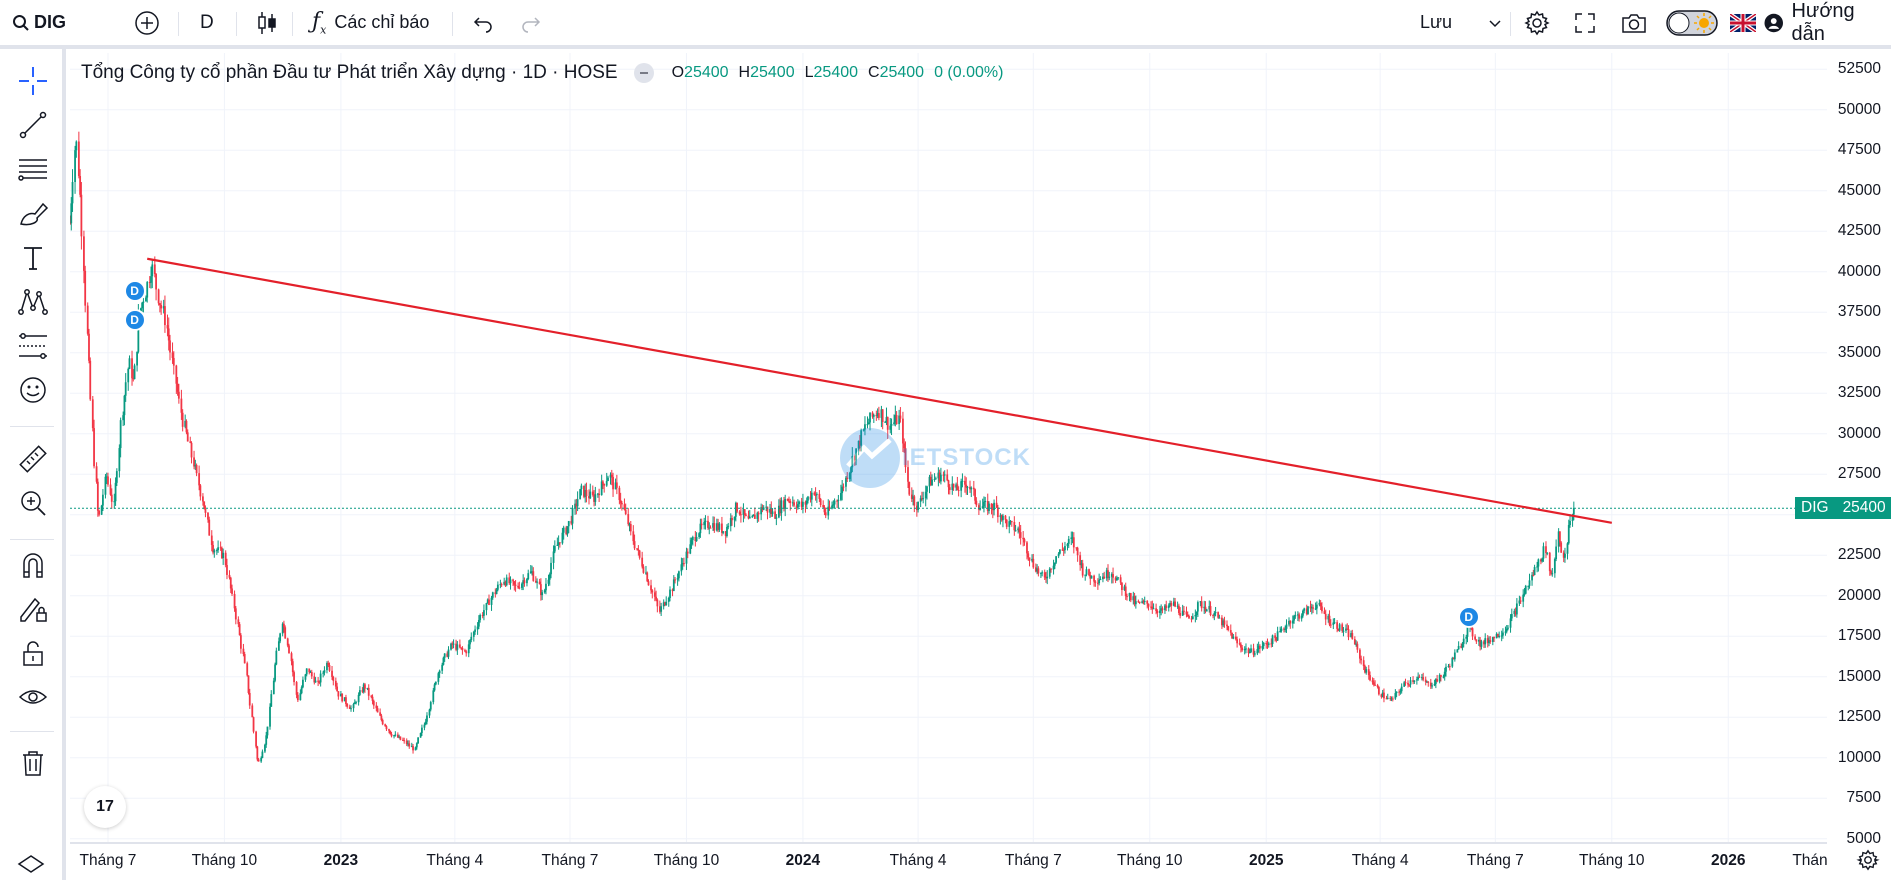  What do you see at coordinates (267, 22) in the screenshot?
I see `chart-type-button` at bounding box center [267, 22].